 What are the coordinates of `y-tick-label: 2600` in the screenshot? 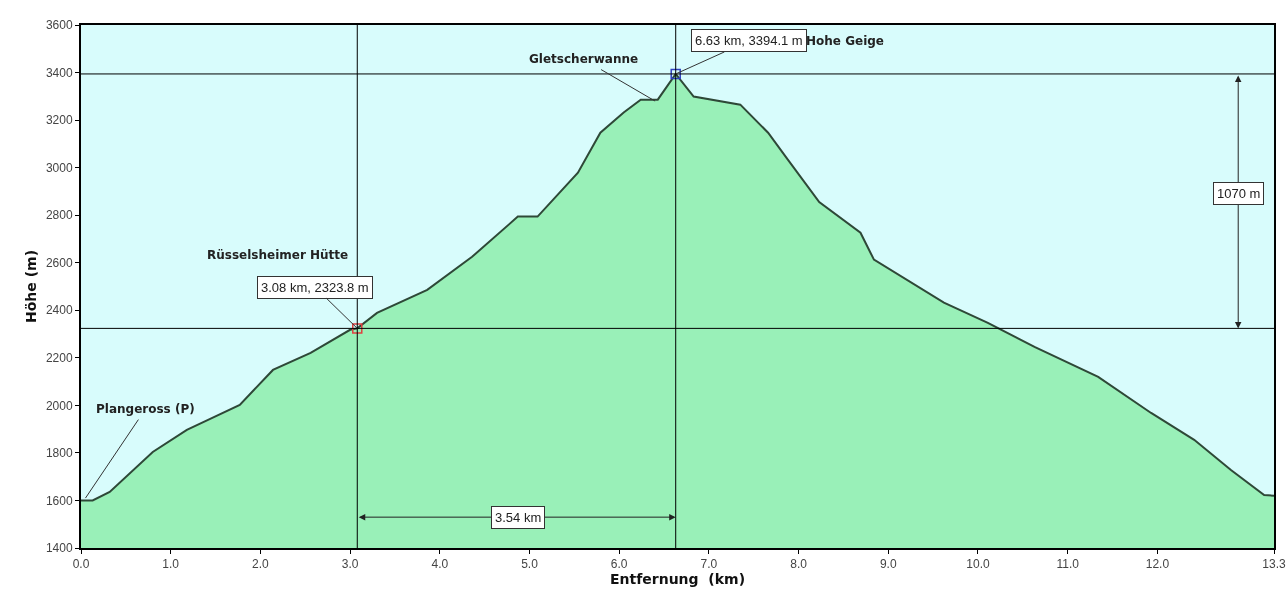 It's located at (59, 262).